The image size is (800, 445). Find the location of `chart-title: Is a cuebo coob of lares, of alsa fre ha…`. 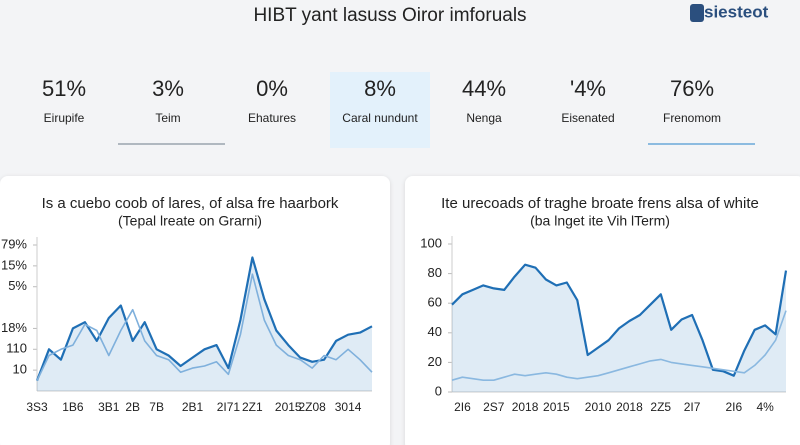

chart-title: Is a cuebo coob of lares, of alsa fre ha… is located at coordinates (190, 203).